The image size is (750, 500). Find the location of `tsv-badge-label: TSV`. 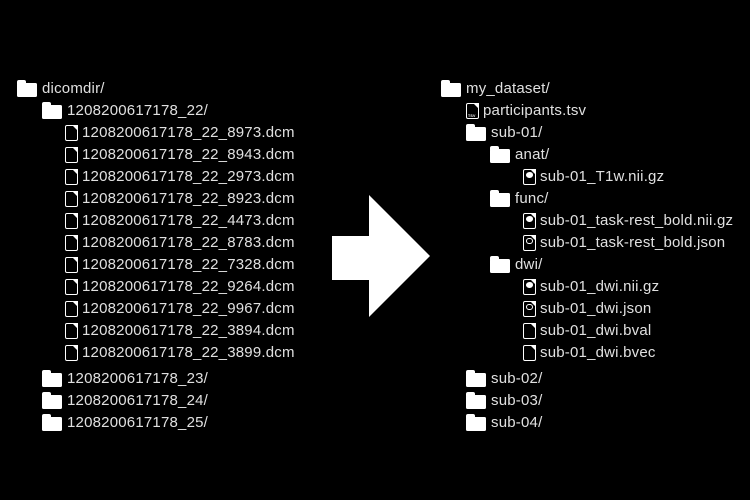

tsv-badge-label: TSV is located at coordinates (471, 115).